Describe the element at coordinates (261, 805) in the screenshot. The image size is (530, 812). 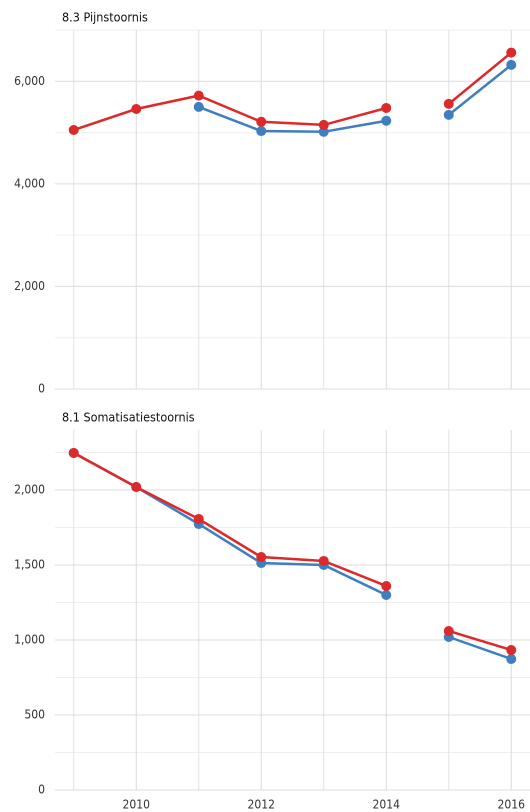
I see `x-tick-label: 2012` at that location.